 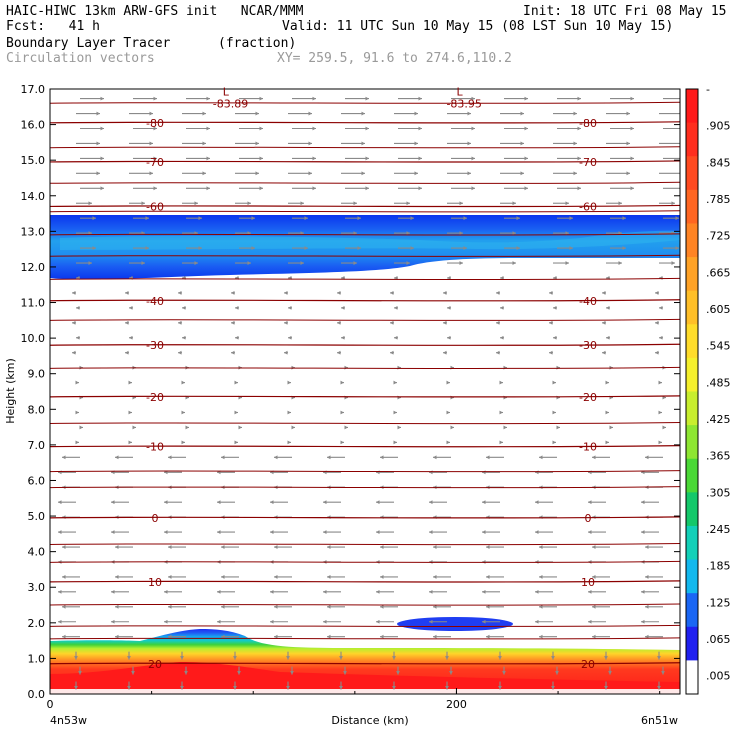 What do you see at coordinates (370, 240) in the screenshot?
I see `upper-tracer-core` at bounding box center [370, 240].